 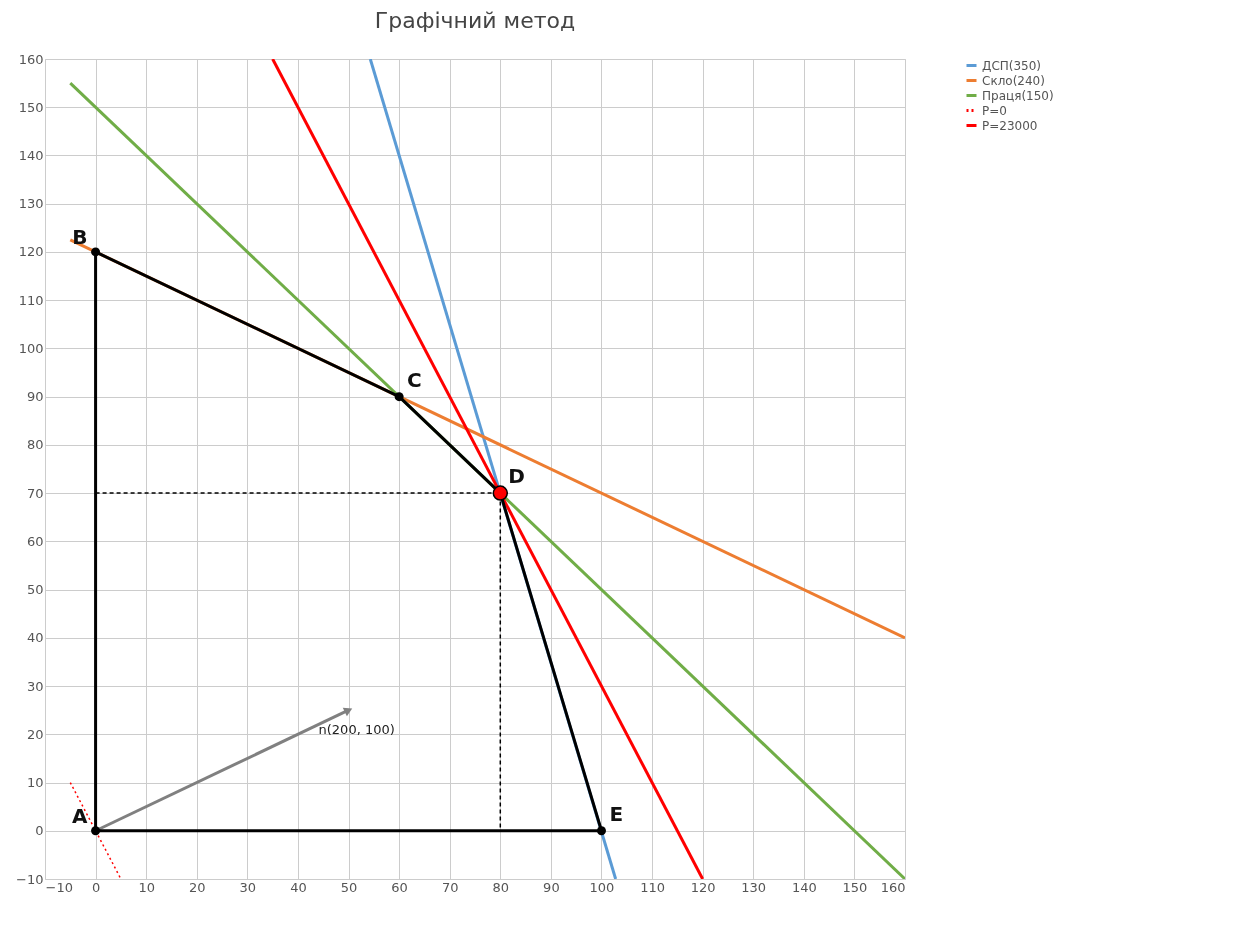 I want to click on y-tick-label: 100, so click(x=31, y=348).